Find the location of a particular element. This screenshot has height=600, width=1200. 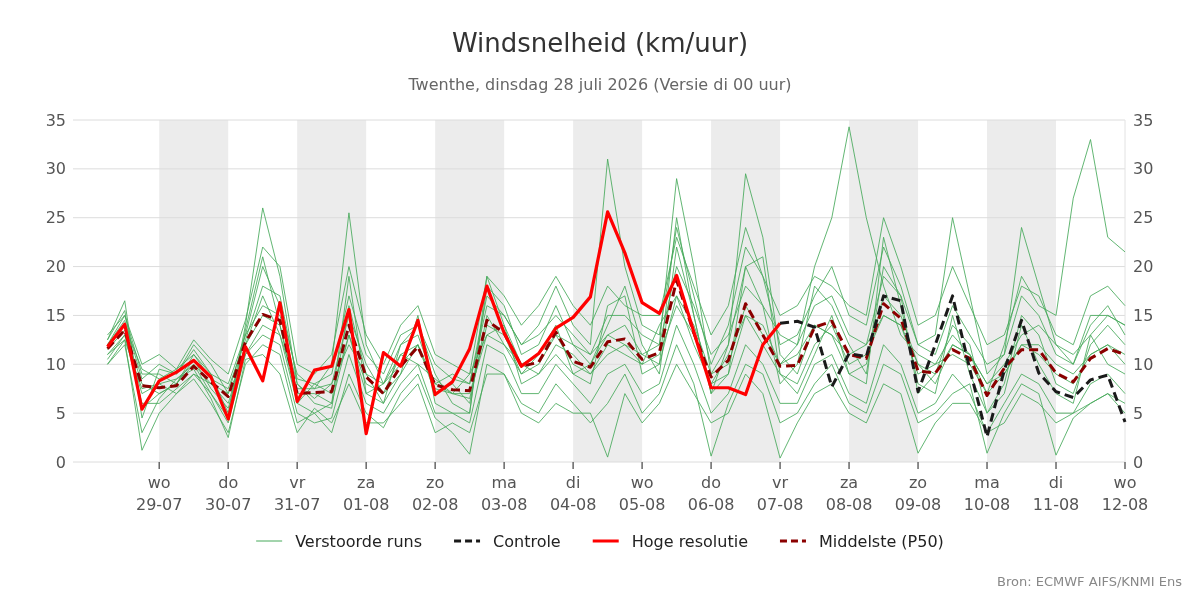

y2-tick-label: 35 is located at coordinates (1143, 120).